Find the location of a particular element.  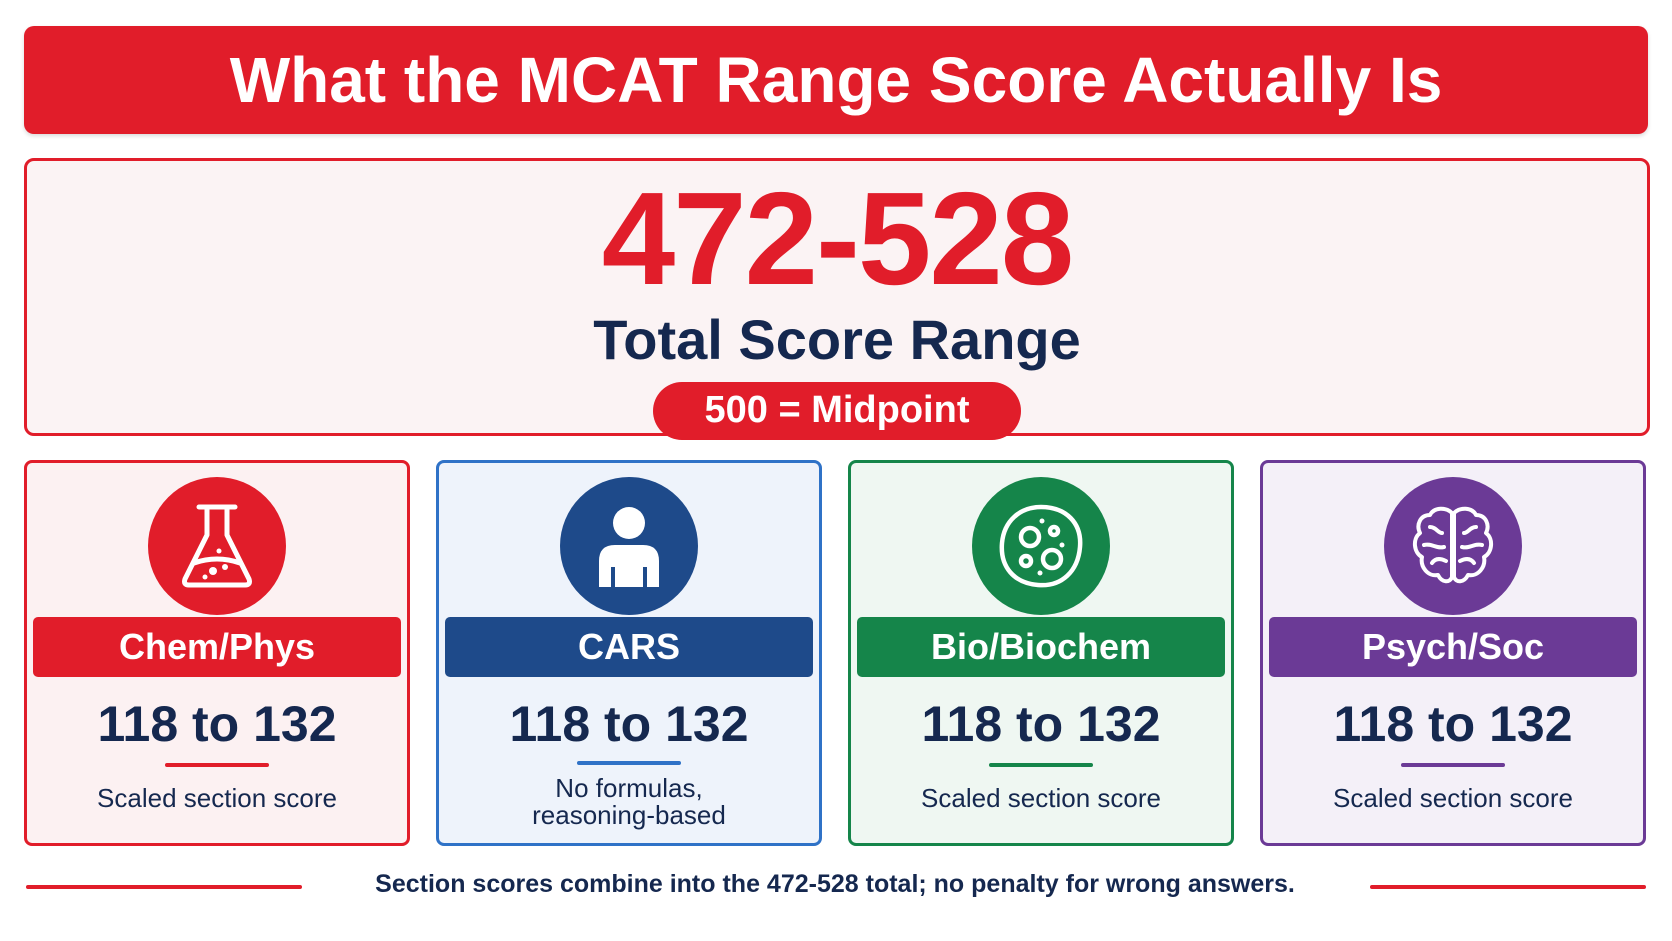

cell-icon is located at coordinates (1041, 546).